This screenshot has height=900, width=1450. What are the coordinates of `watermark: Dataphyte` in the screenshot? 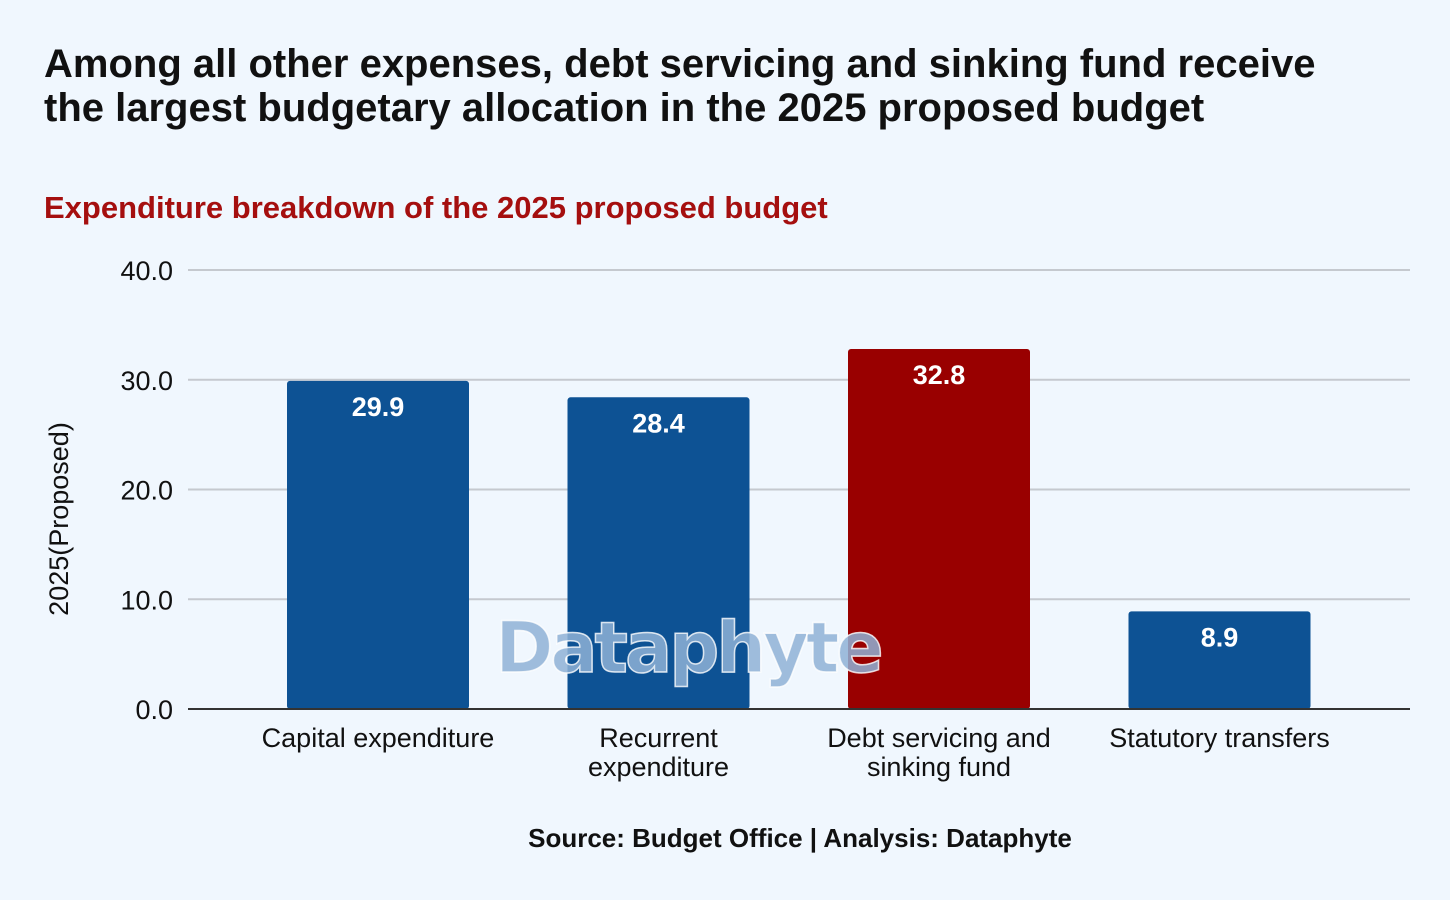 It's located at (689, 648).